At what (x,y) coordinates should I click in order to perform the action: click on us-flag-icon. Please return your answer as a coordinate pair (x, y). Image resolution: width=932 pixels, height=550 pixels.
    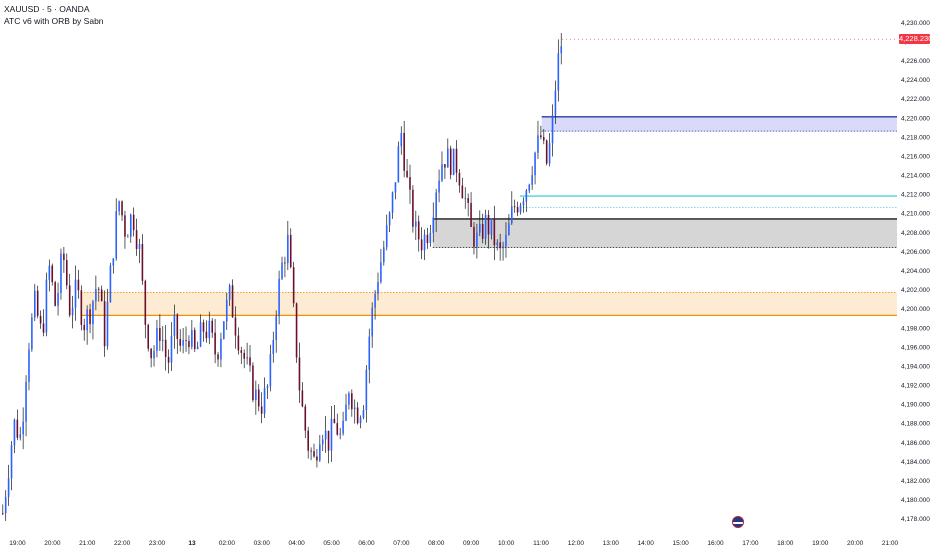
    Looking at the image, I should click on (738, 522).